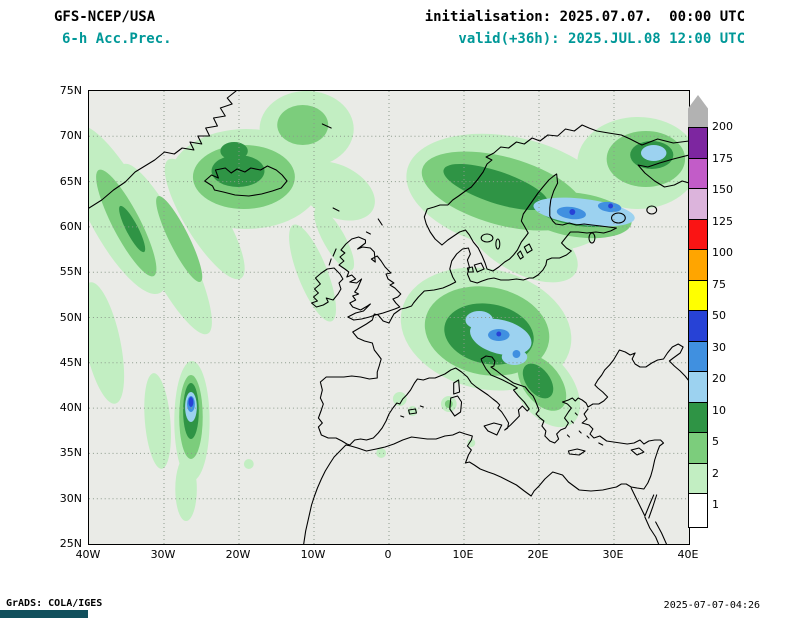 This screenshot has width=800, height=618. Describe the element at coordinates (719, 378) in the screenshot. I see `colorbar-label: 20` at that location.